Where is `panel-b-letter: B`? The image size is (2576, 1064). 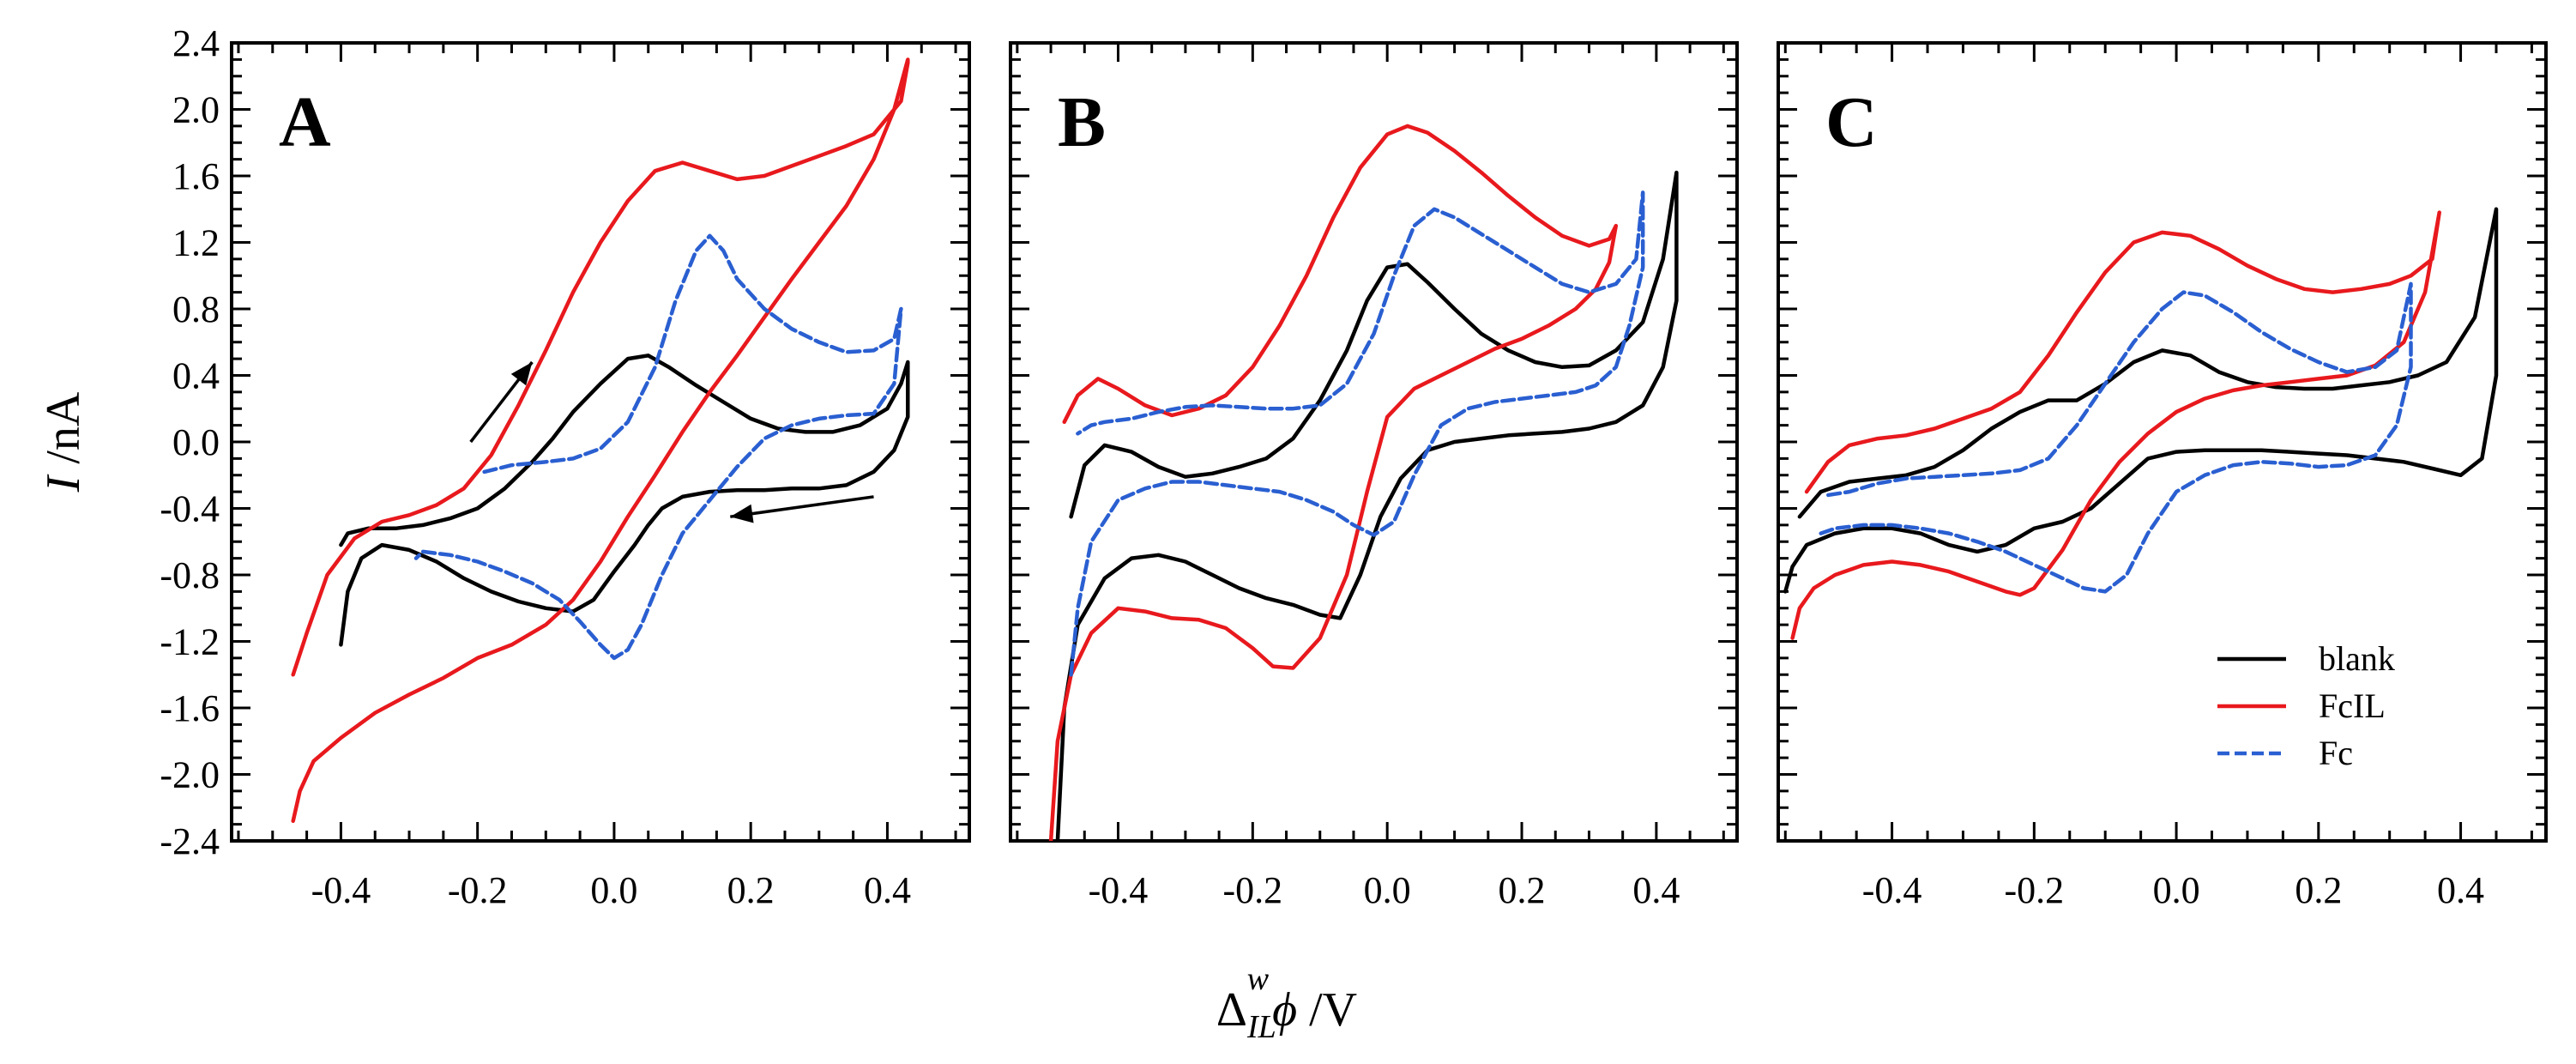 panel-b-letter: B is located at coordinates (1082, 122).